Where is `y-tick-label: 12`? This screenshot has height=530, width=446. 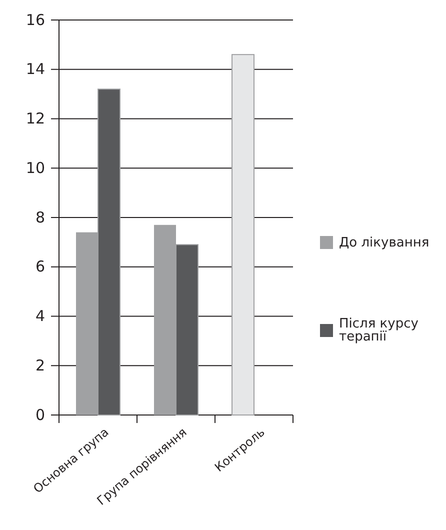 y-tick-label: 12 is located at coordinates (35, 119).